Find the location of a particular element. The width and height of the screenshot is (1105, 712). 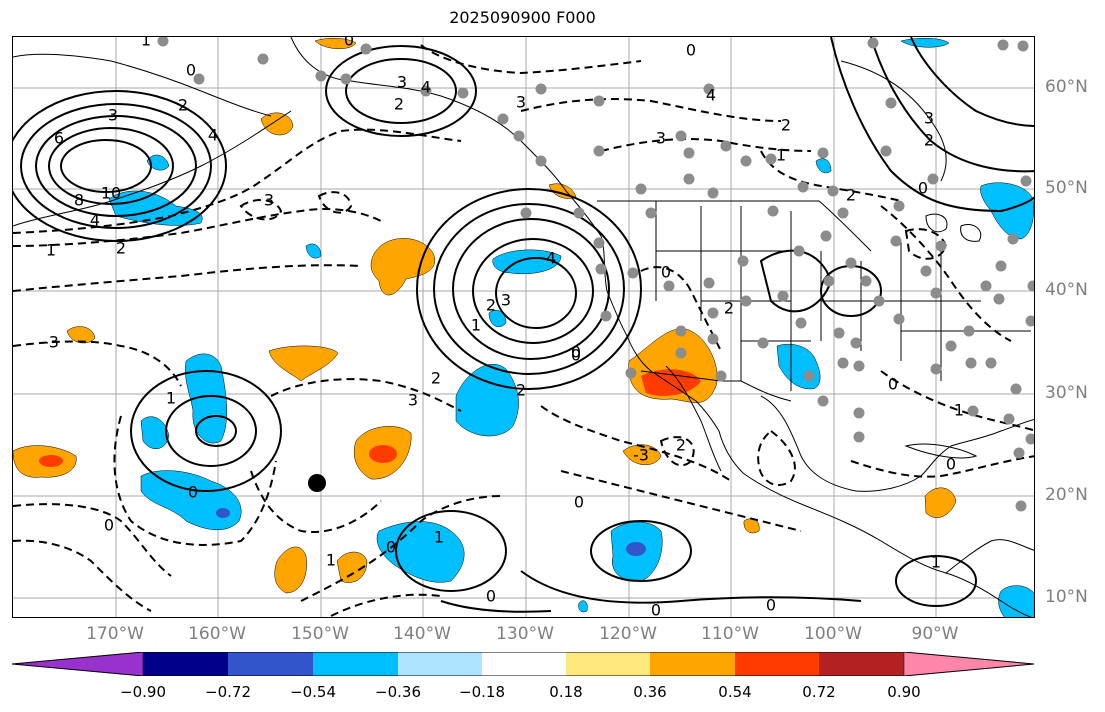

lat-label-50n: 50°N is located at coordinates (1066, 188).